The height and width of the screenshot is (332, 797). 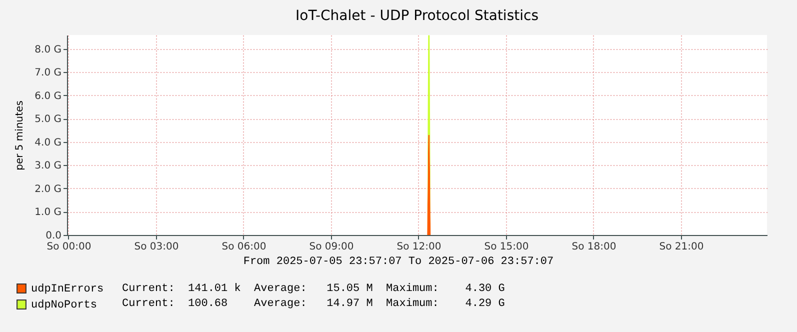 What do you see at coordinates (313, 289) in the screenshot?
I see `text: Current: 141.01 k Average: 15.05 M Maximum: 4.30 G` at bounding box center [313, 289].